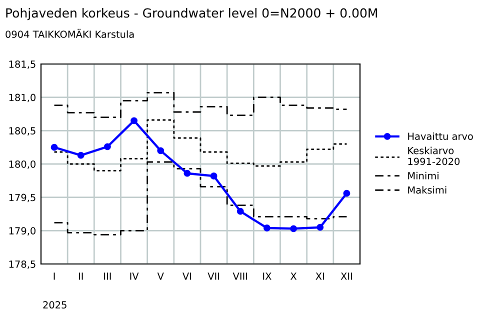 The image size is (500, 320). I want to click on x-tick-label: III, so click(107, 276).